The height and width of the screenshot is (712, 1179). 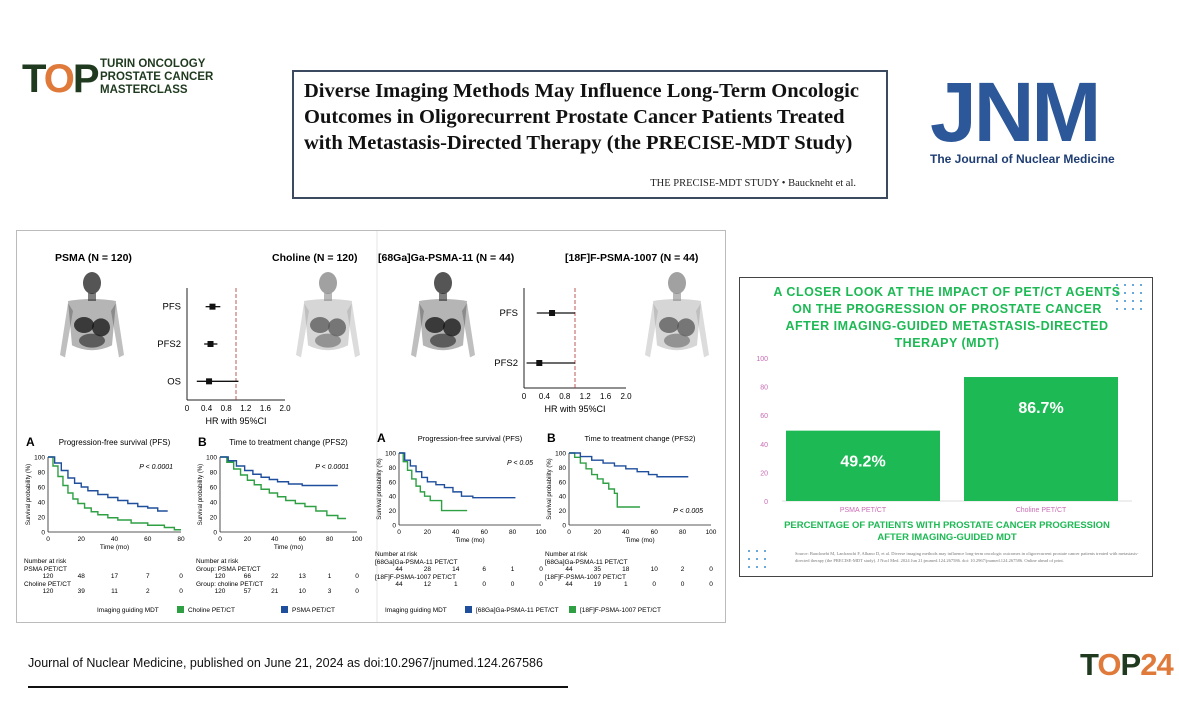 What do you see at coordinates (169, 344) in the screenshot?
I see `psma-vs-choline-forest-row-label: PFS2` at bounding box center [169, 344].